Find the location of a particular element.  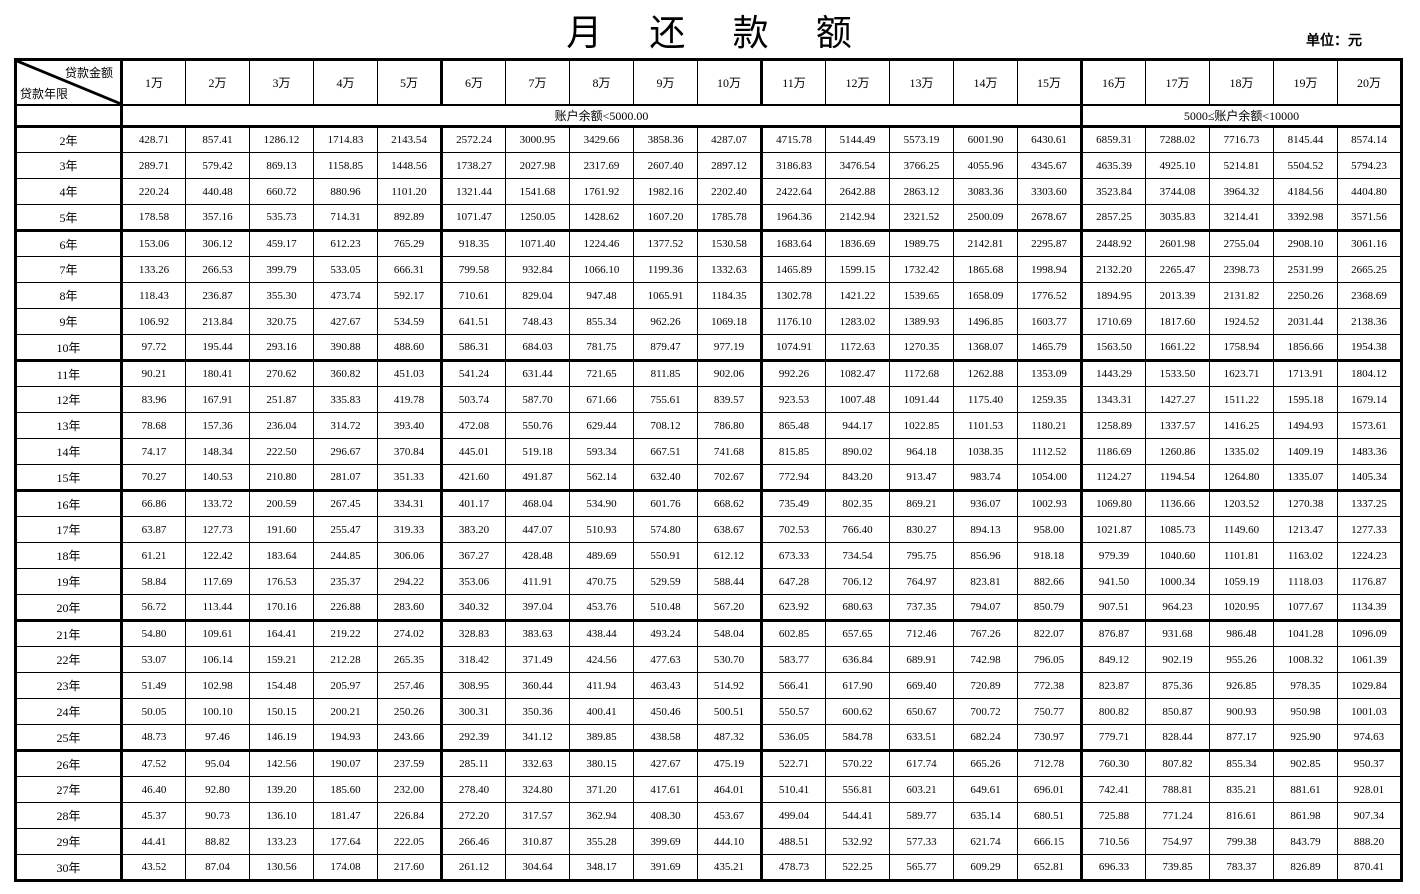

cell: 865.48 is located at coordinates (793, 425).